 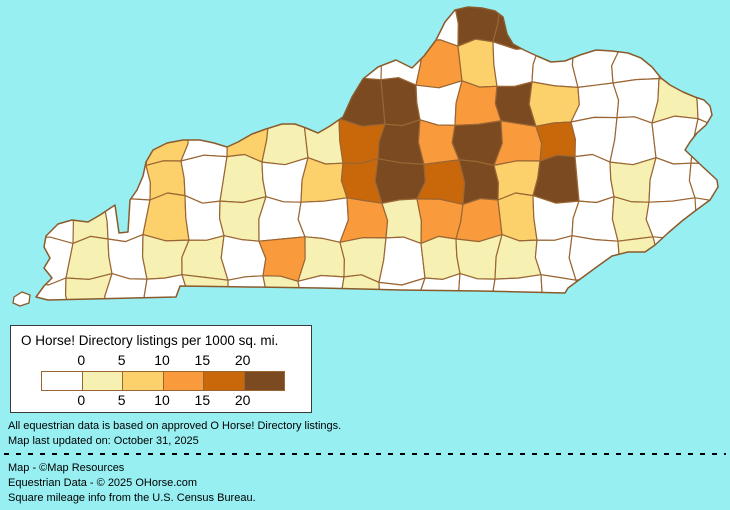 I want to click on legend-ticks-top: 0 5 10 15 20, so click(x=162, y=360).